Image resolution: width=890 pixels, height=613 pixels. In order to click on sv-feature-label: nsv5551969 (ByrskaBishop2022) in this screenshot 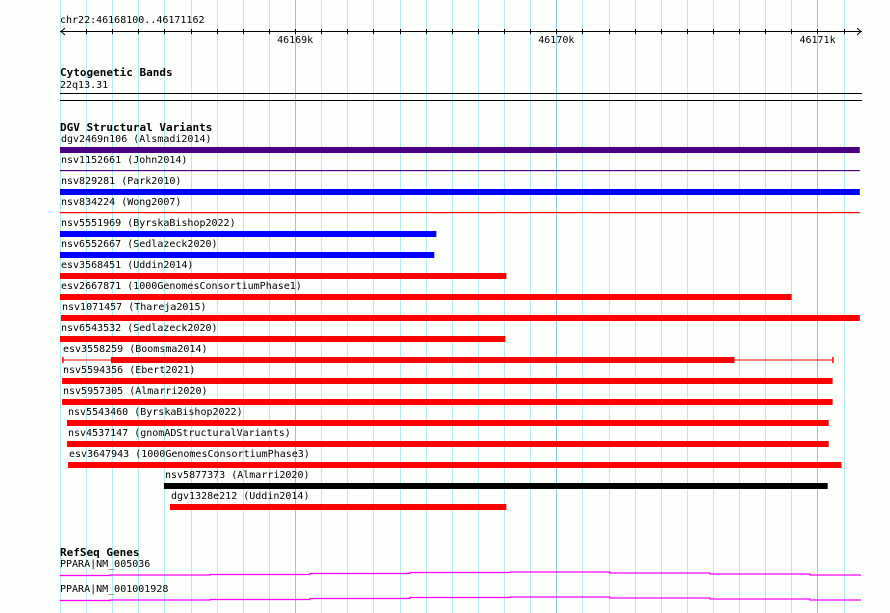, I will do `click(148, 223)`.